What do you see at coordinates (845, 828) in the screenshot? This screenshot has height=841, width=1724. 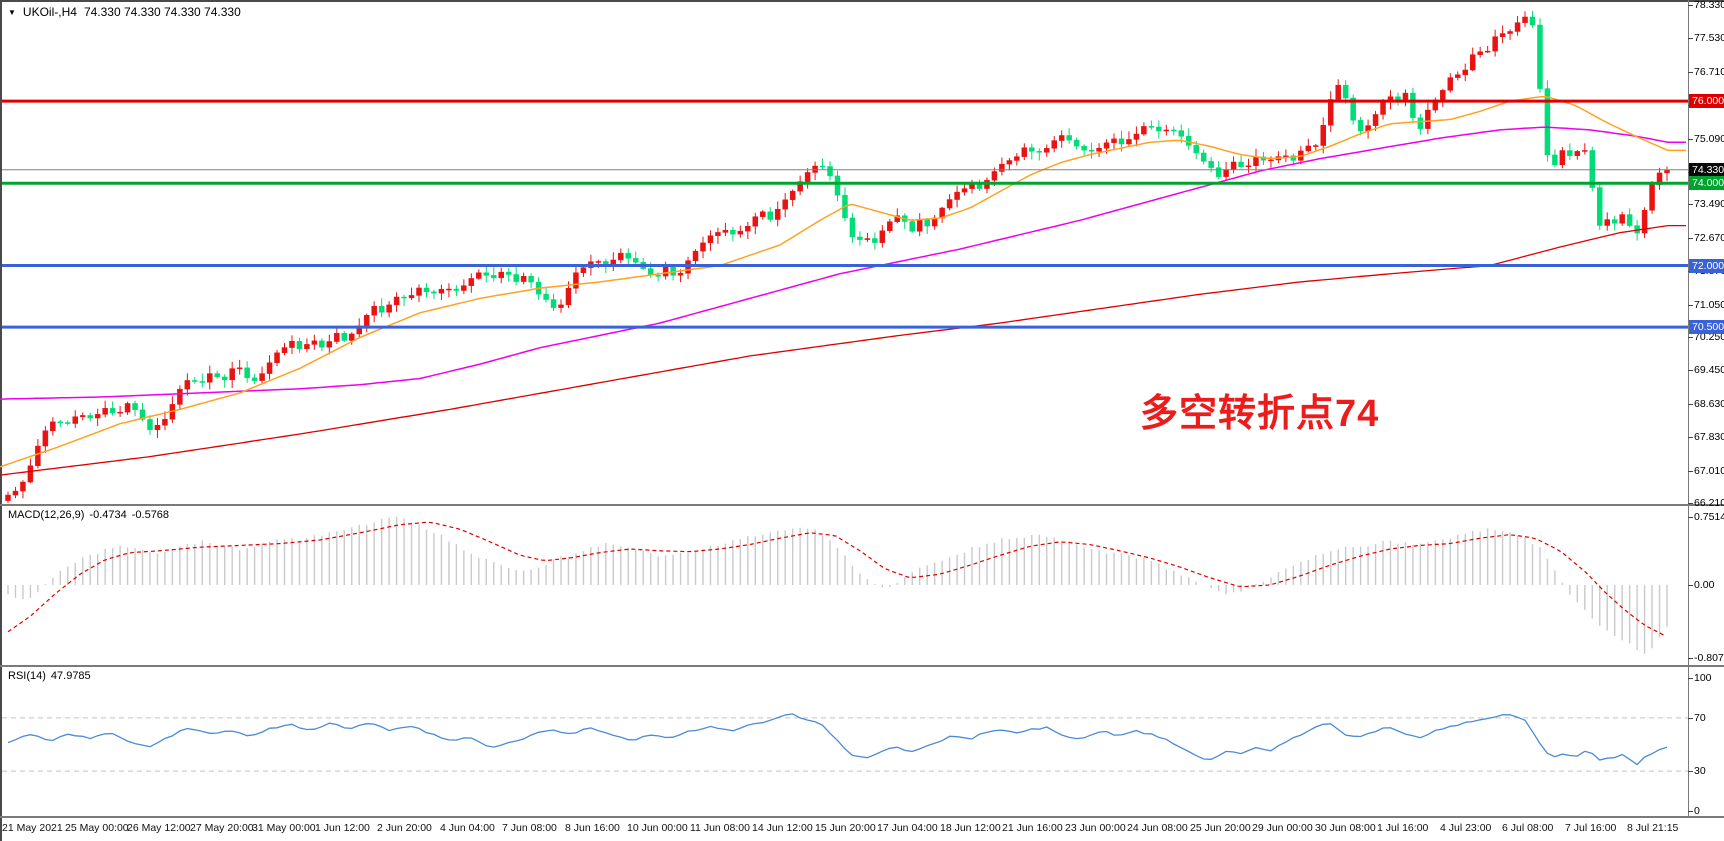 I see `time-label: 15 Jun 20:00` at bounding box center [845, 828].